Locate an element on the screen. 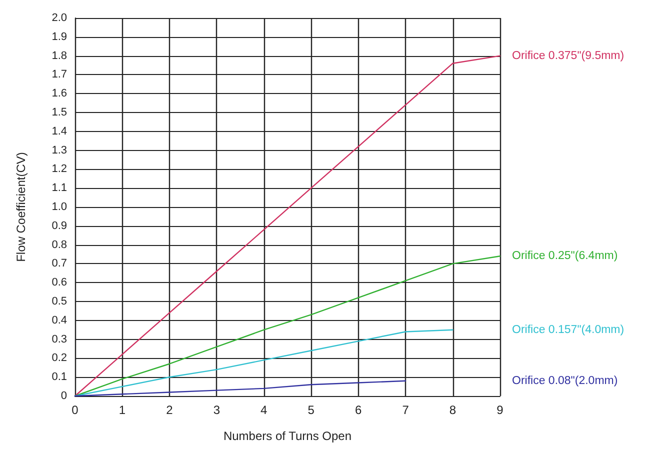 Image resolution: width=667 pixels, height=452 pixels. y-tick-label: 0.3 is located at coordinates (59, 339).